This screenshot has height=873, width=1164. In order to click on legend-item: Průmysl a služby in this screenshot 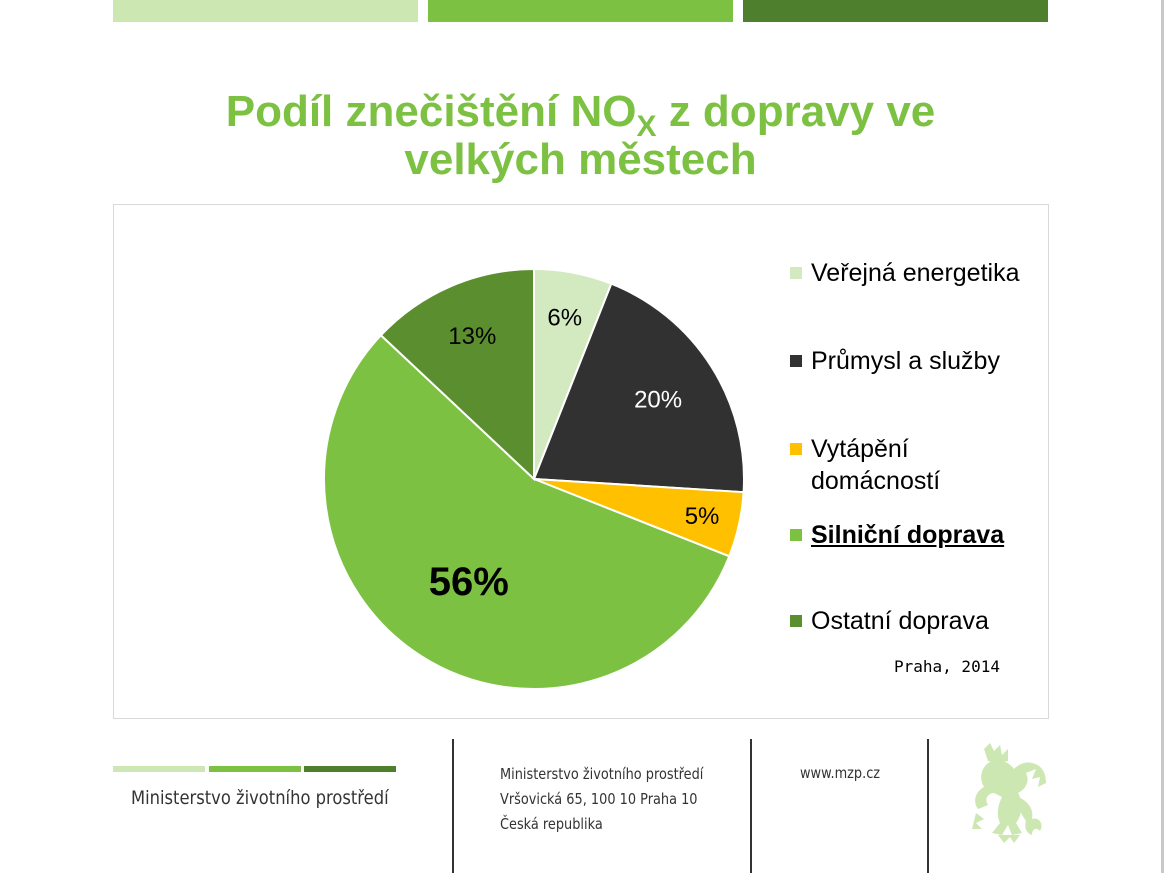, I will do `click(895, 361)`.